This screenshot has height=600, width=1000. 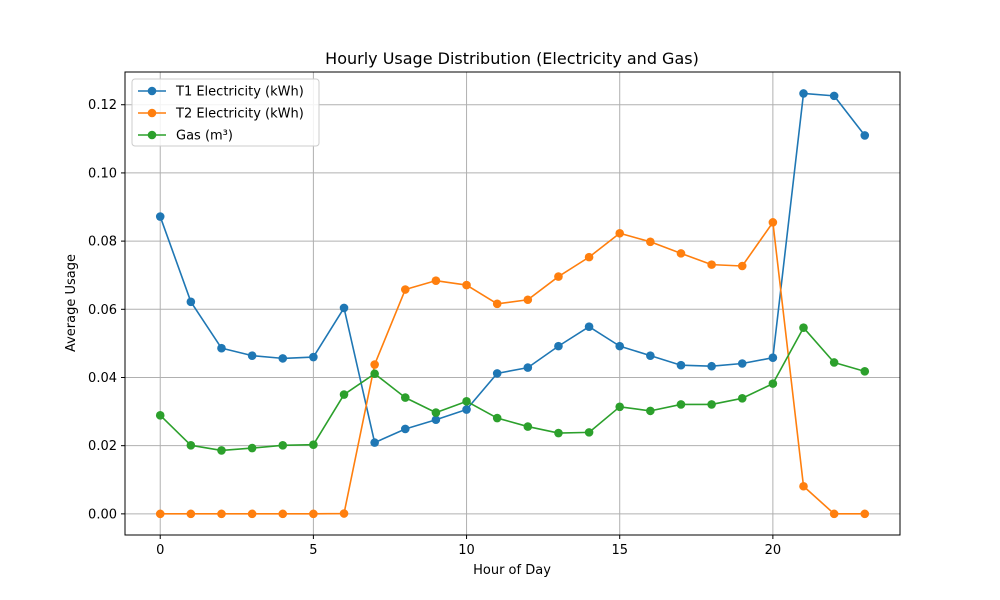 I want to click on legend-item: T2 Electricity (kWh), so click(x=221, y=114).